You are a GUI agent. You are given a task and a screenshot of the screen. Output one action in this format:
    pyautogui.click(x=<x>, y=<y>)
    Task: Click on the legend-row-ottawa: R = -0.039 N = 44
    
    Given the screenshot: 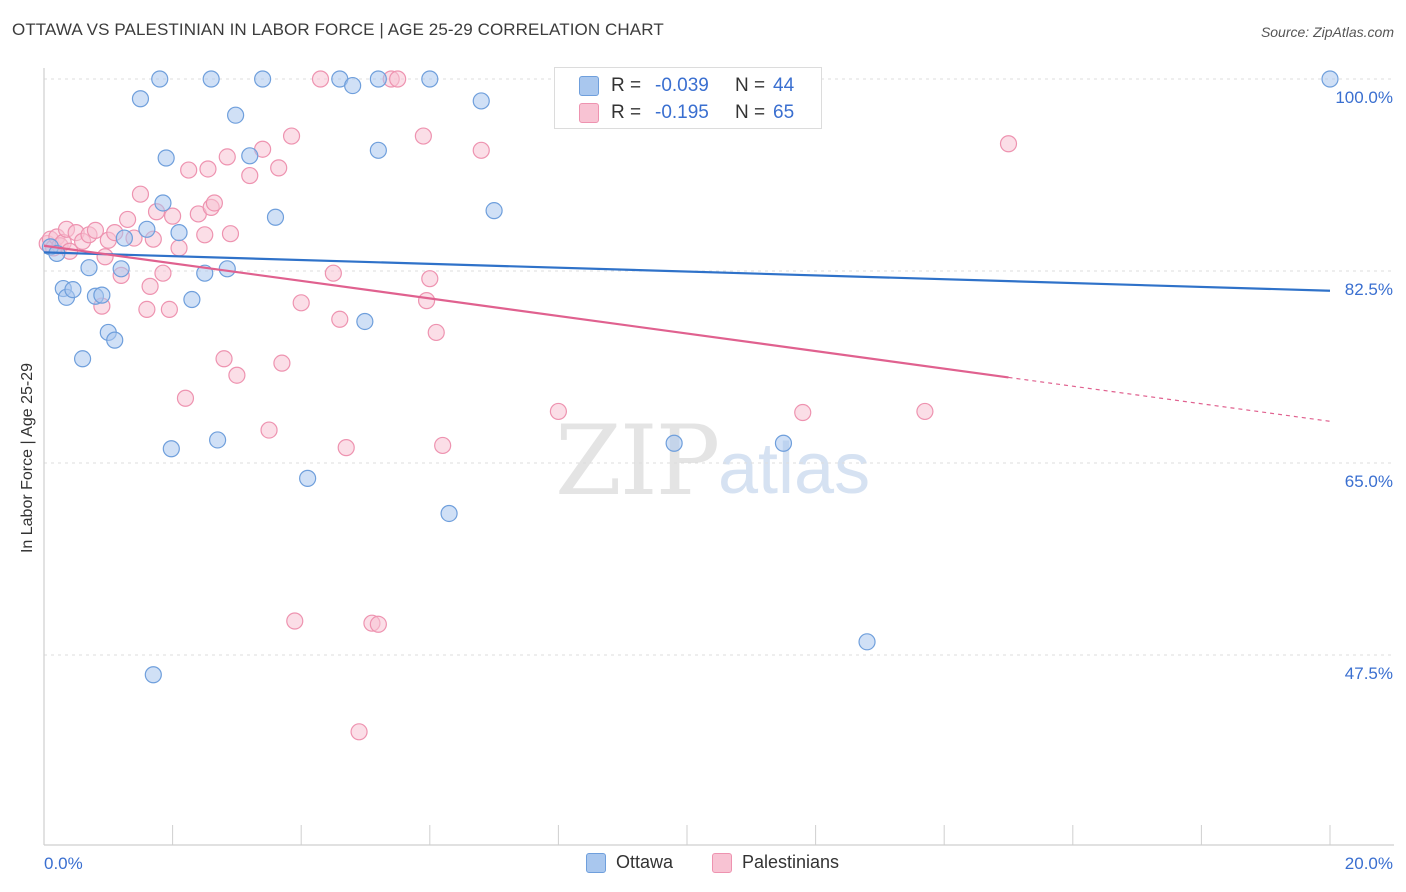 What is the action you would take?
    pyautogui.click(x=686, y=86)
    